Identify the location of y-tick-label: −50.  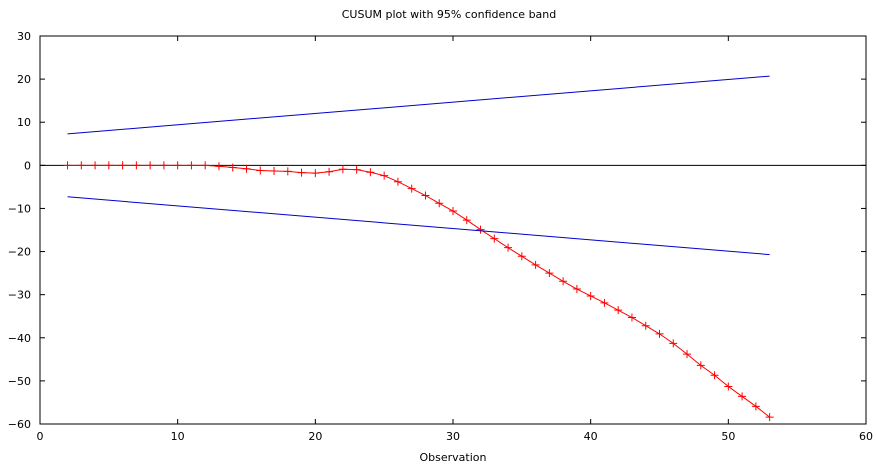
(19, 381).